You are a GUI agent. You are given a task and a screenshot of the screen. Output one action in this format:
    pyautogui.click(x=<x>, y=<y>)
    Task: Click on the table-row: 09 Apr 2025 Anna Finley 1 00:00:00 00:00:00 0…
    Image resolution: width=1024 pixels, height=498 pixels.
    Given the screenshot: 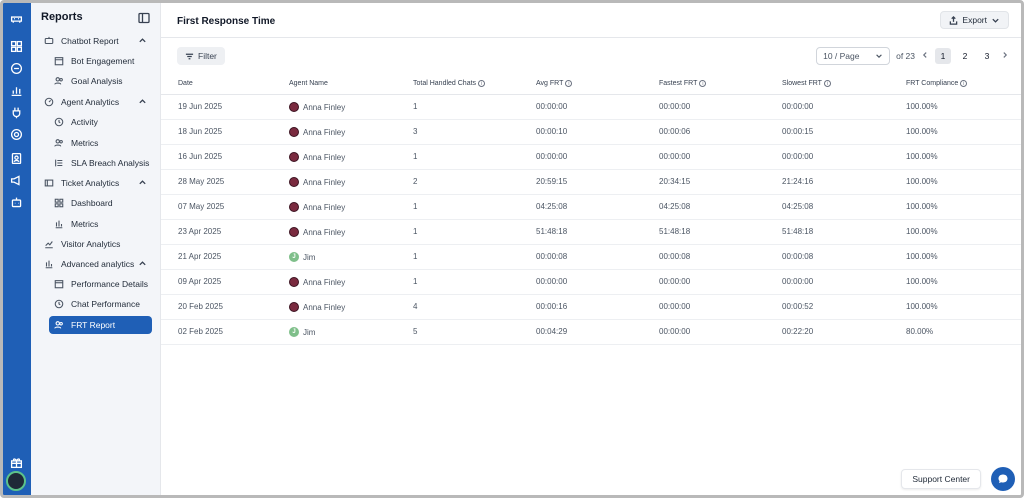 What is the action you would take?
    pyautogui.click(x=591, y=282)
    